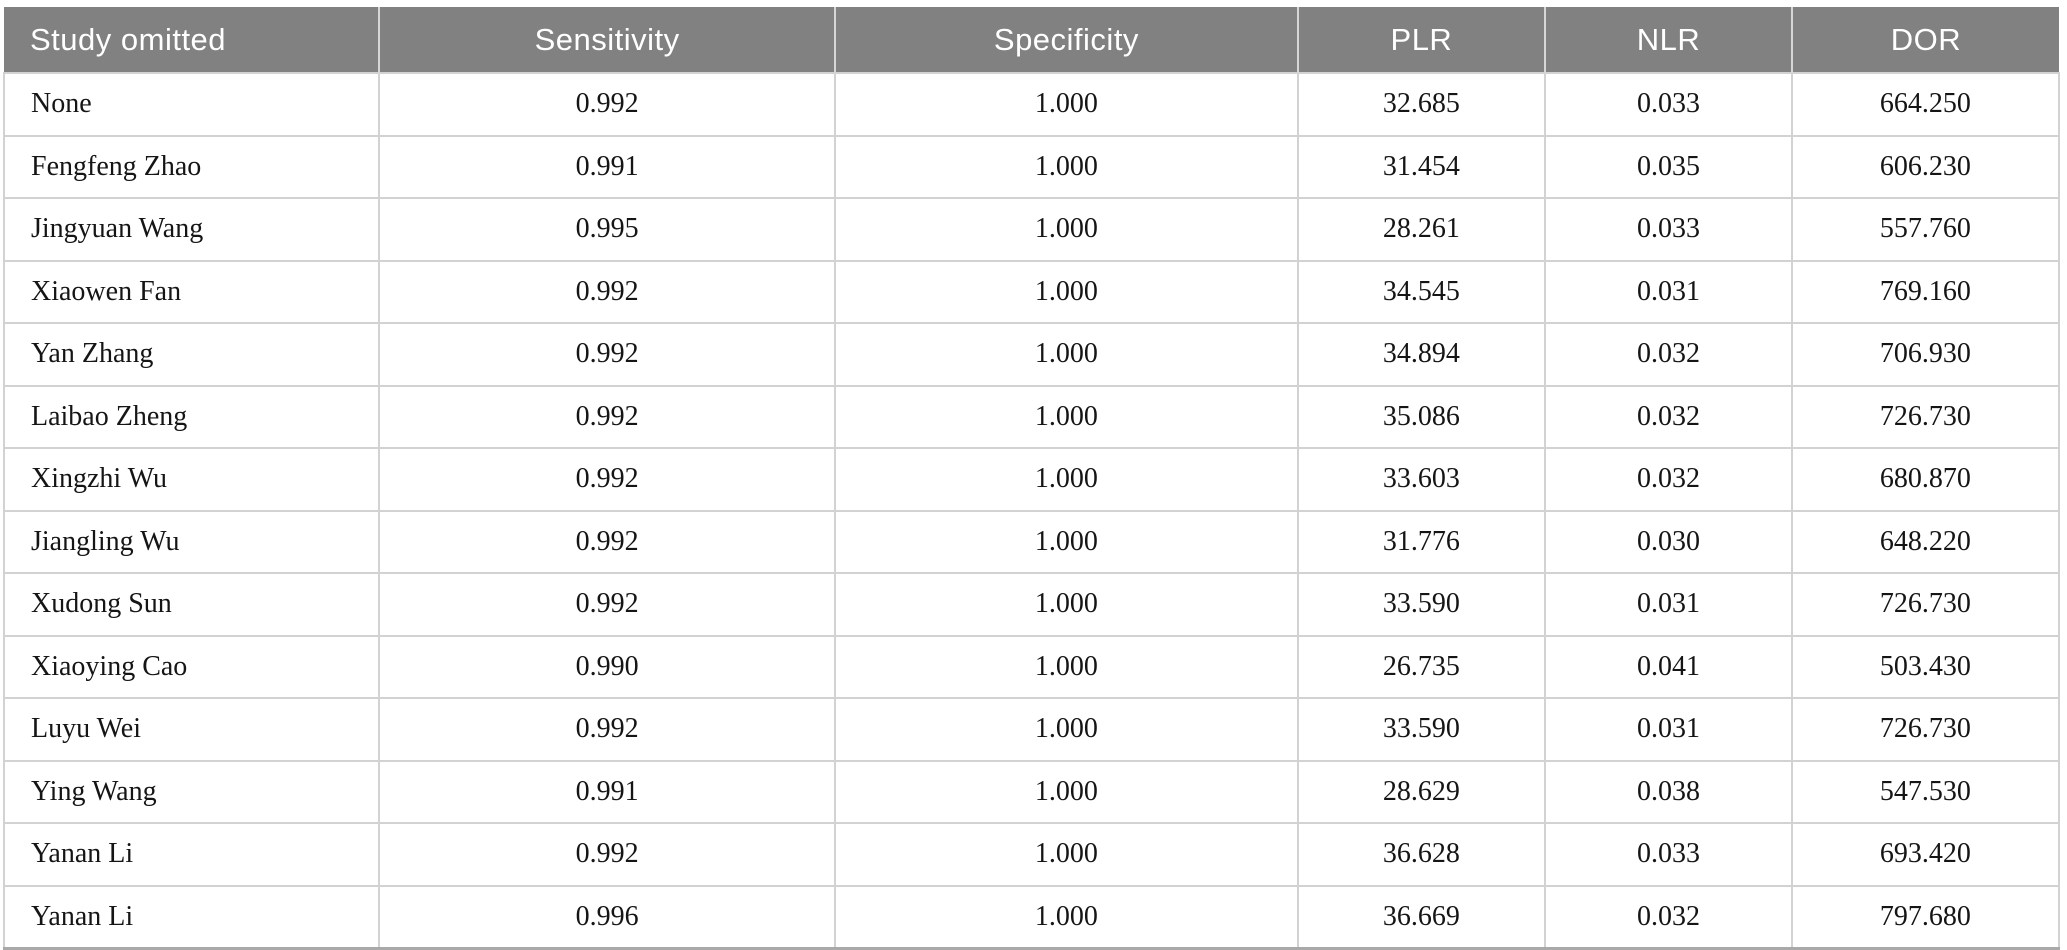 This screenshot has width=2067, height=950. What do you see at coordinates (1925, 40) in the screenshot?
I see `column-header-dor: DOR` at bounding box center [1925, 40].